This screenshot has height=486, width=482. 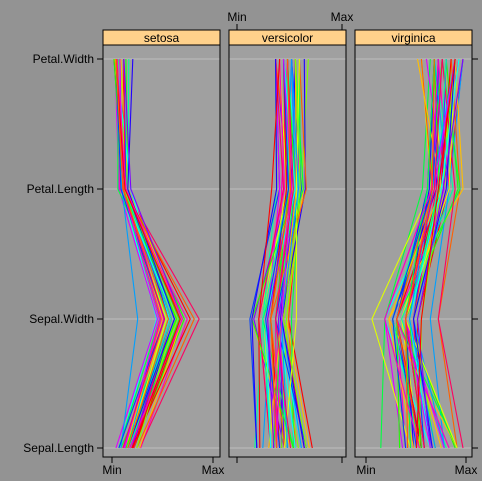 I want to click on strip-label: versicolor, so click(x=287, y=38).